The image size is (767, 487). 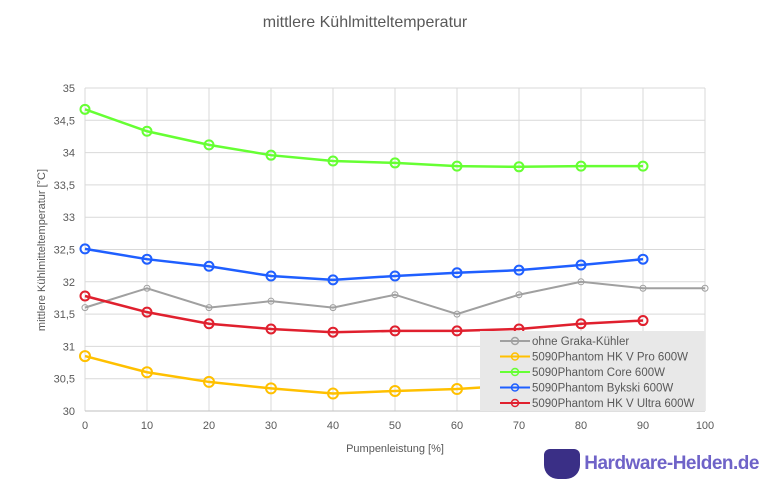 I want to click on chart-title: mittlere Kühlmitteltemperatur, so click(x=365, y=22).